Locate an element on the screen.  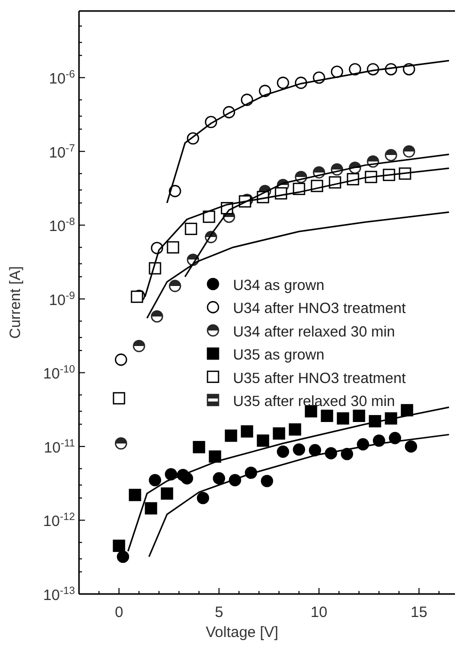
legend-label: U35 after relaxed 30 min is located at coordinates (314, 402).